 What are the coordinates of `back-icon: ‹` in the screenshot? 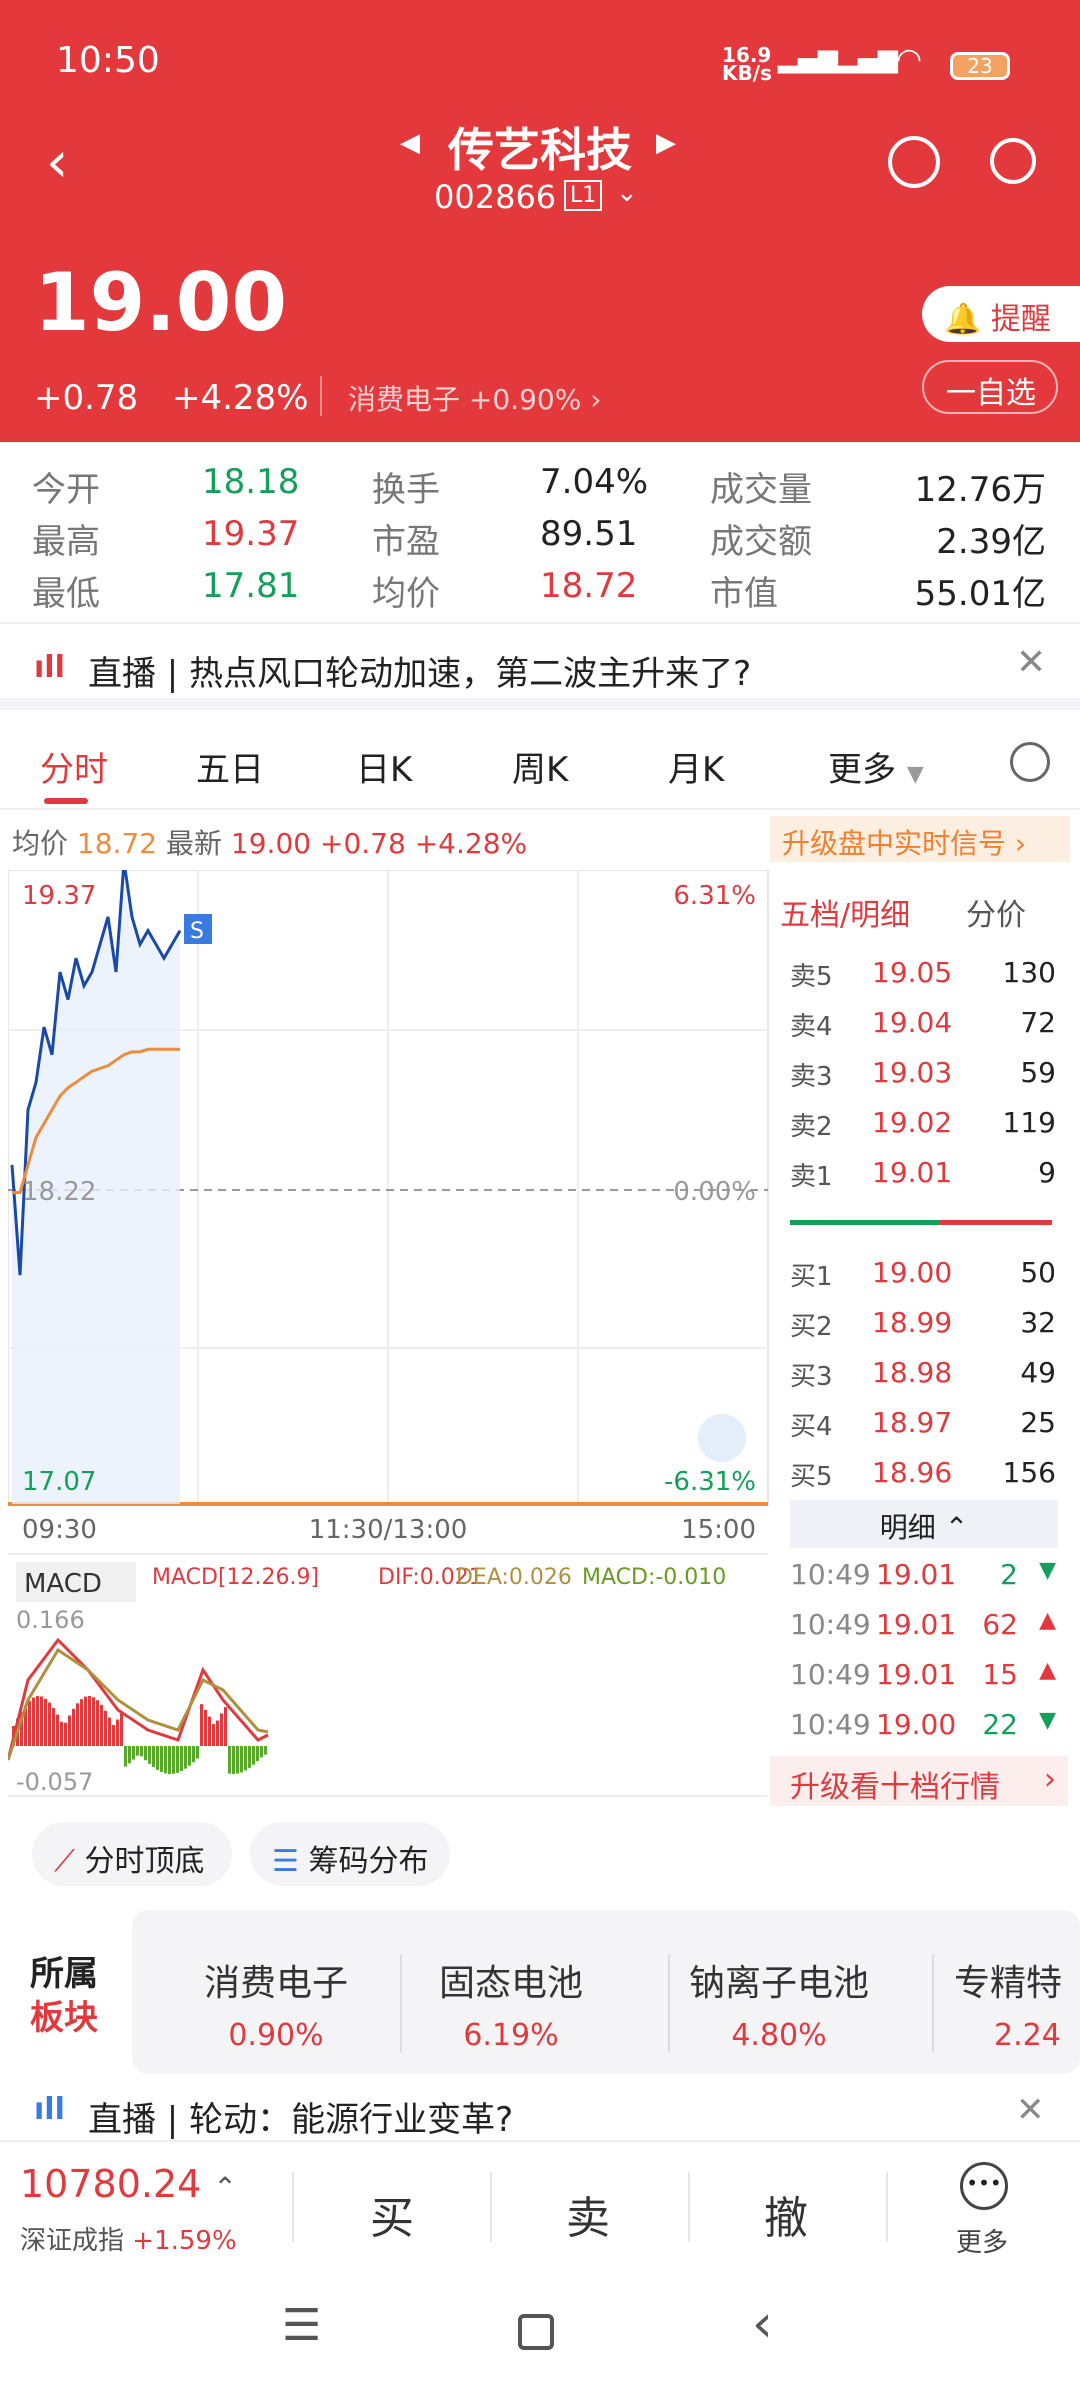 It's located at (57, 162).